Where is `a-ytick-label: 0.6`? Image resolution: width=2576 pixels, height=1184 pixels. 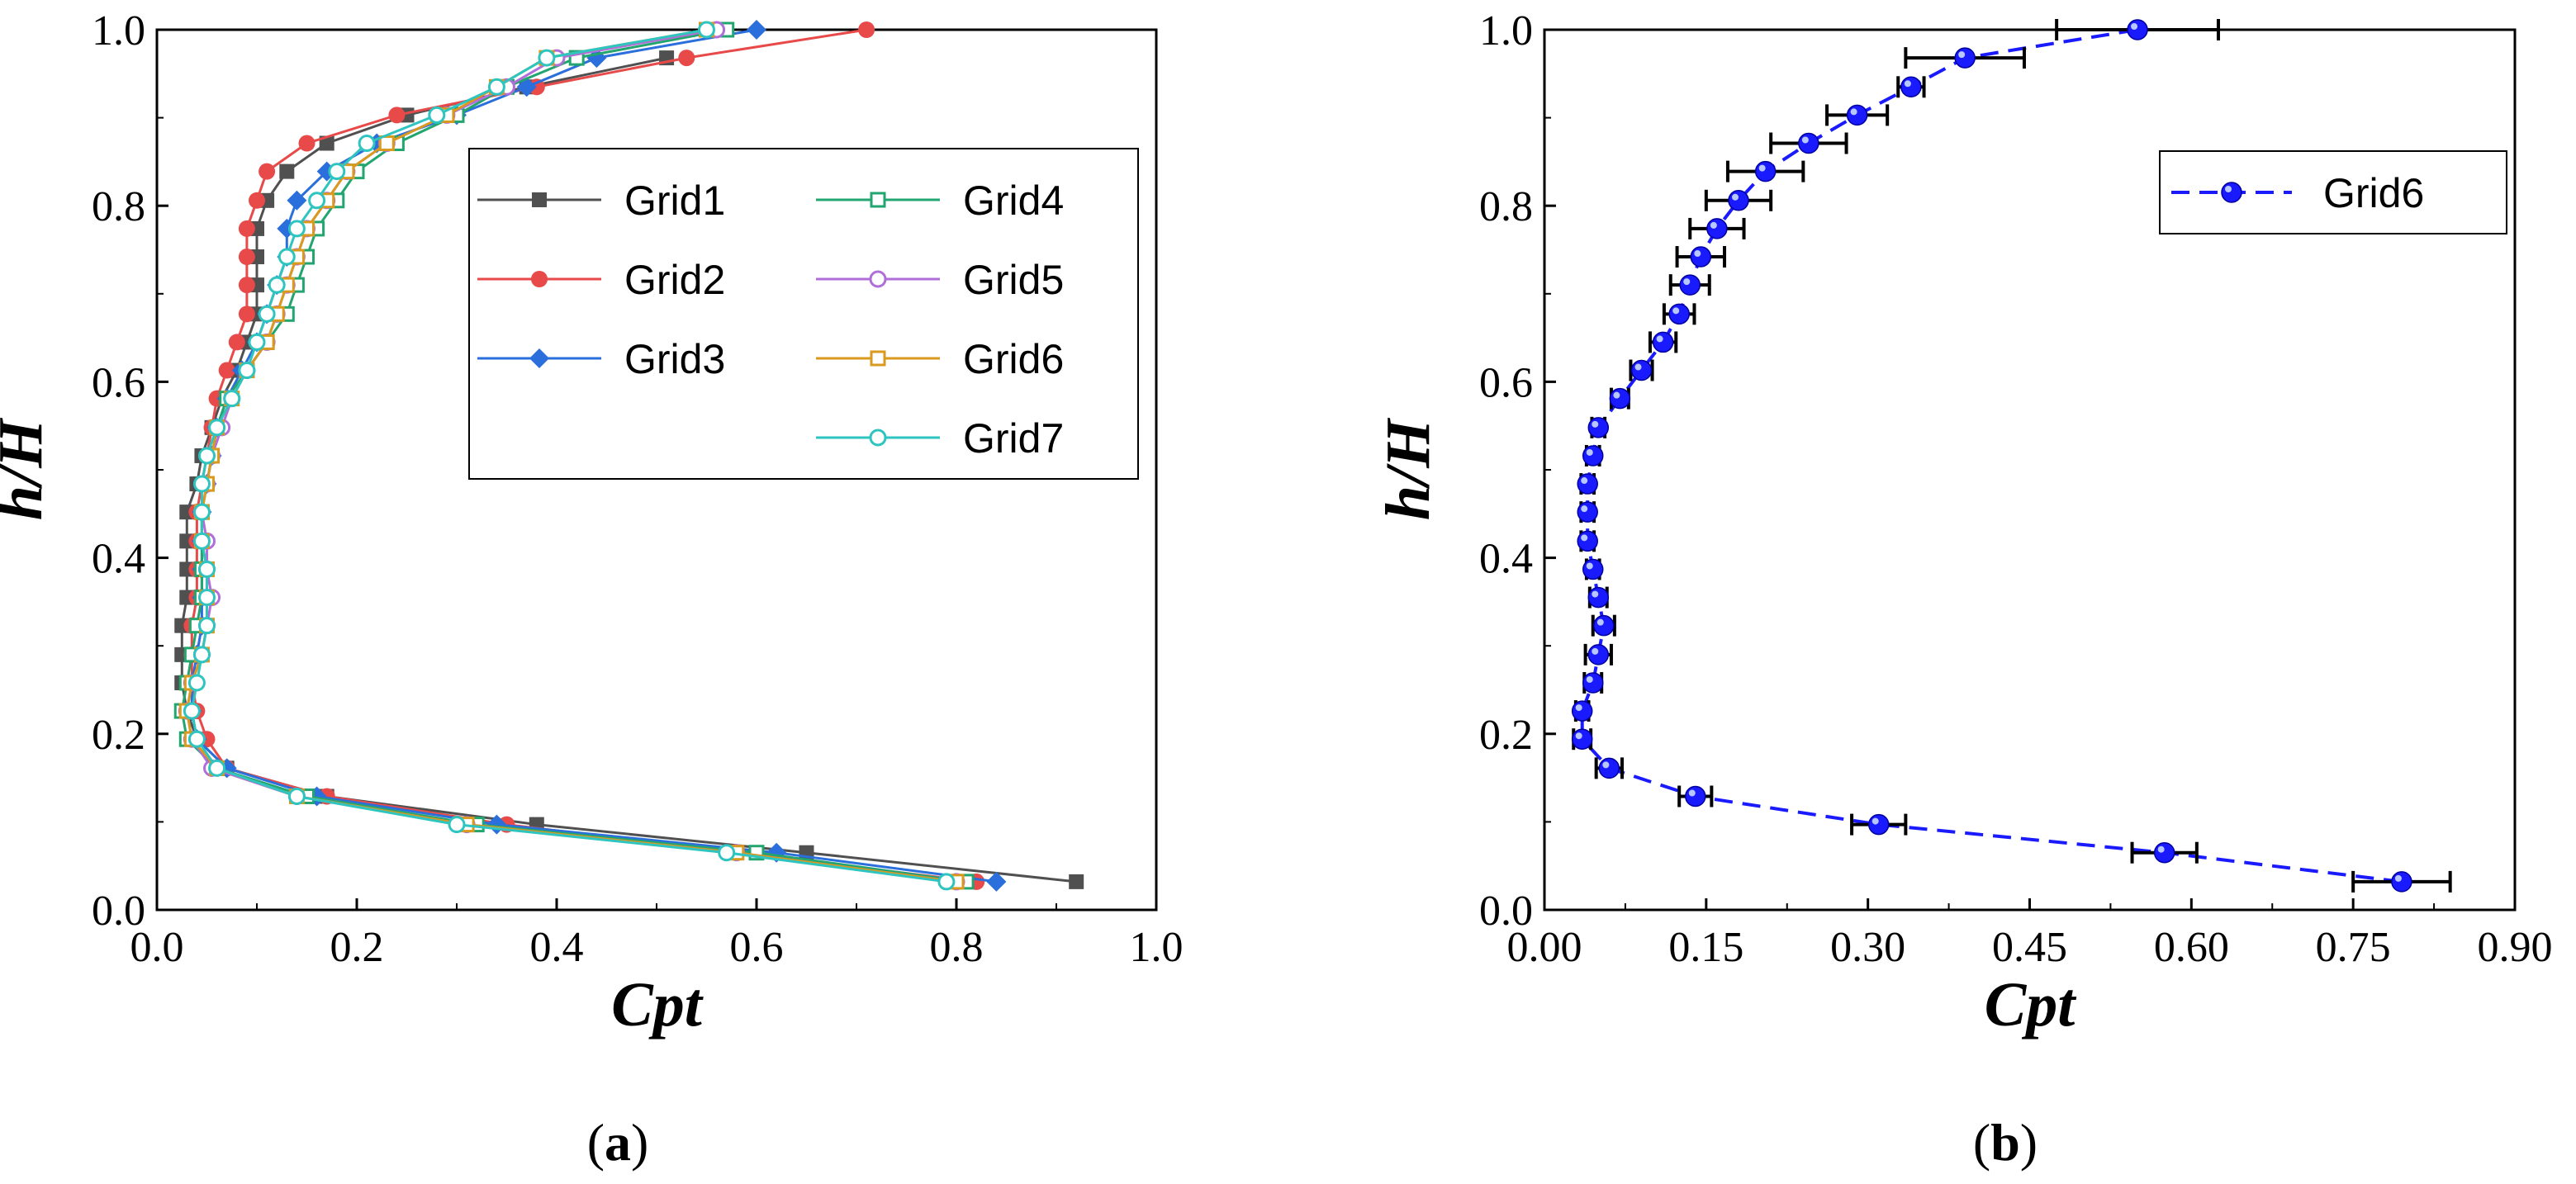 a-ytick-label: 0.6 is located at coordinates (119, 383).